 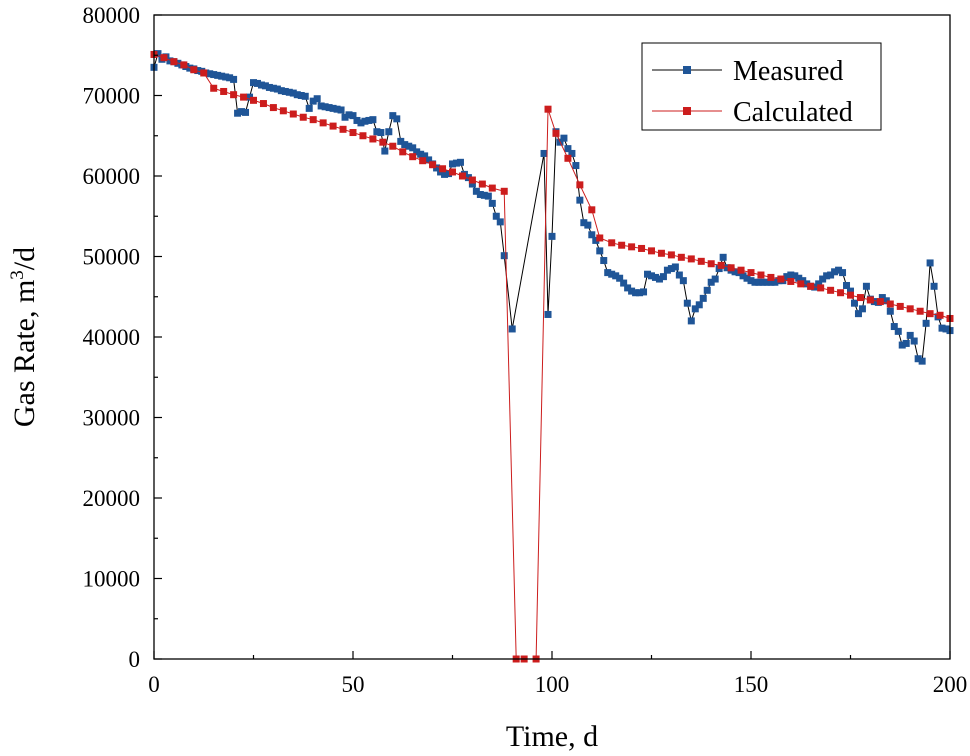 I want to click on legend-calculated-label: Calculated, so click(x=793, y=112).